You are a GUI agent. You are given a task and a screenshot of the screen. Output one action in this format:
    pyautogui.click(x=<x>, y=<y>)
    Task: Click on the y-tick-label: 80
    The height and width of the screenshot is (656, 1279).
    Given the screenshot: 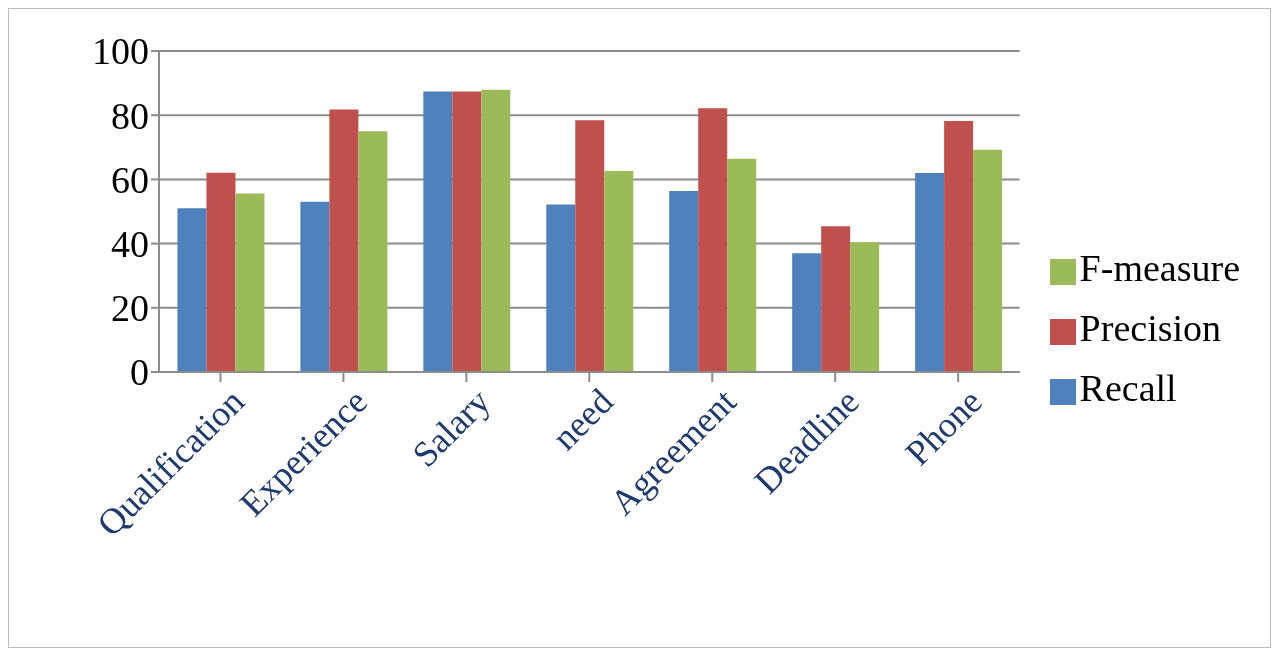 What is the action you would take?
    pyautogui.click(x=130, y=115)
    